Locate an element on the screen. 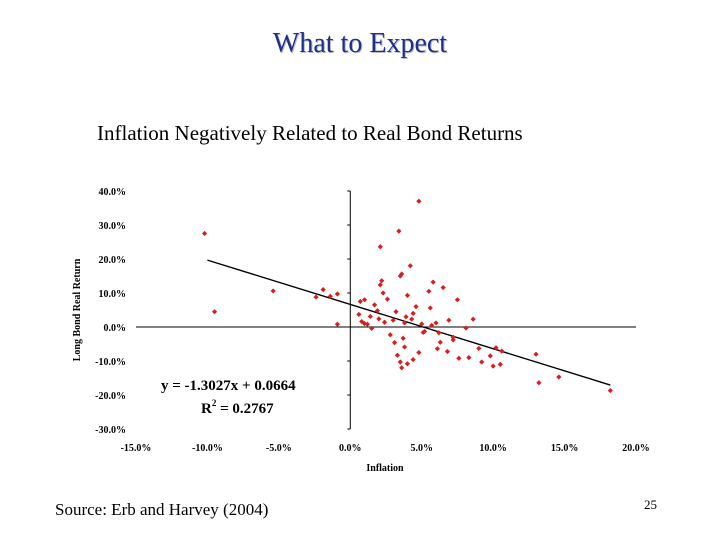 This screenshot has width=720, height=540. slide-title: What to Expect is located at coordinates (360, 43).